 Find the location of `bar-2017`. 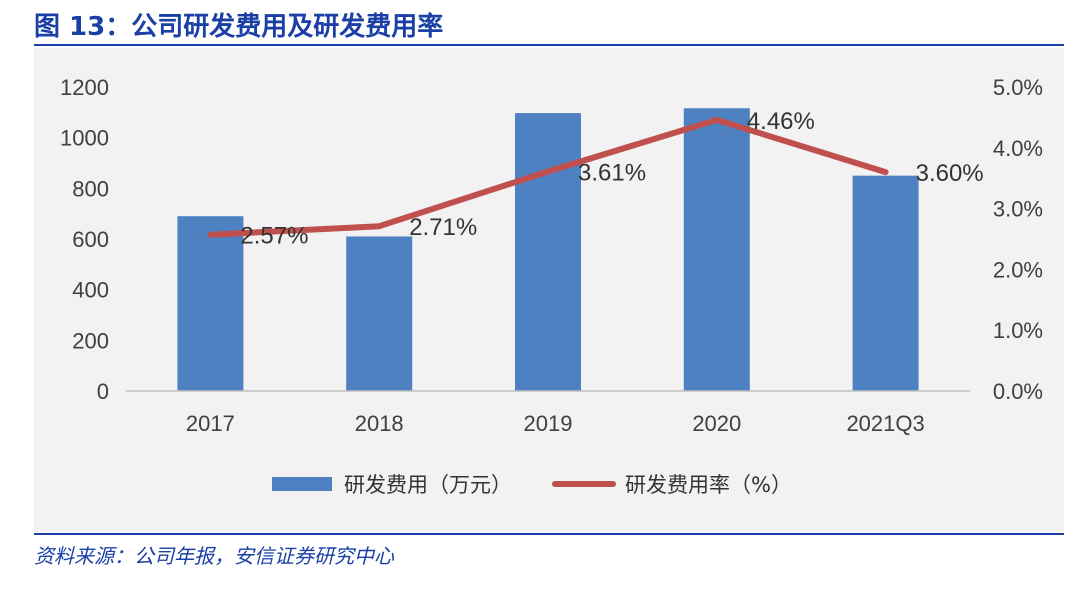

bar-2017 is located at coordinates (210, 303).